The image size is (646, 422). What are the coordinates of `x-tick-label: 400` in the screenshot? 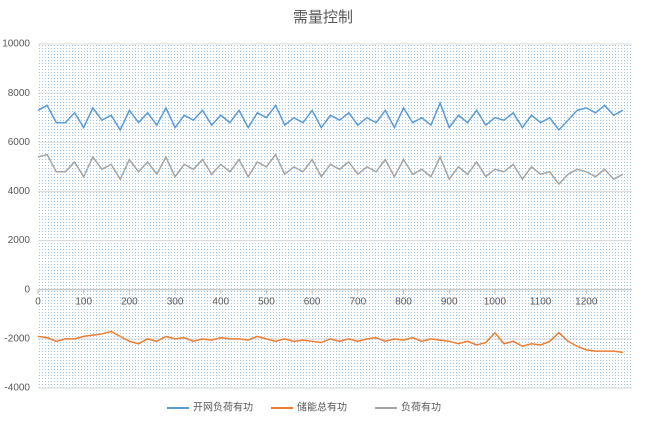 It's located at (220, 301).